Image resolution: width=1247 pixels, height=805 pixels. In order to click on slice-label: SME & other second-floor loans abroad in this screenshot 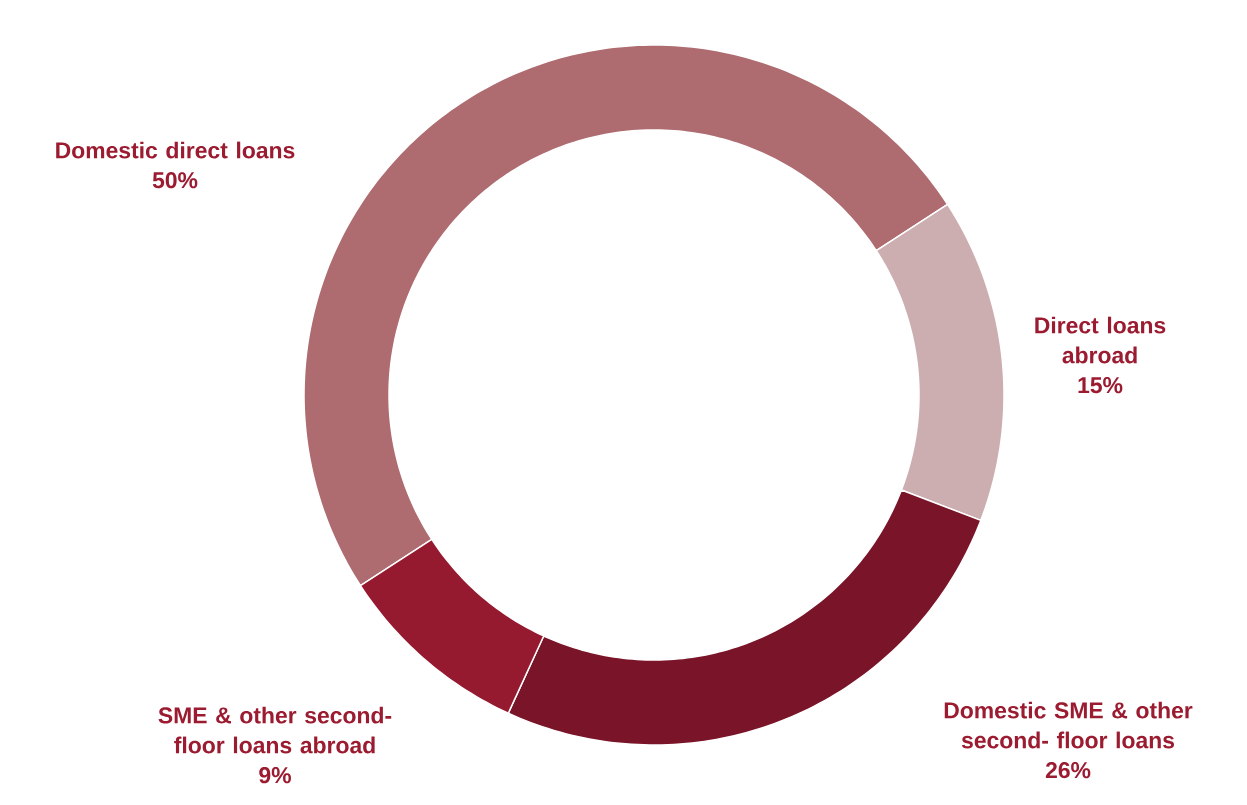, I will do `click(275, 730)`.